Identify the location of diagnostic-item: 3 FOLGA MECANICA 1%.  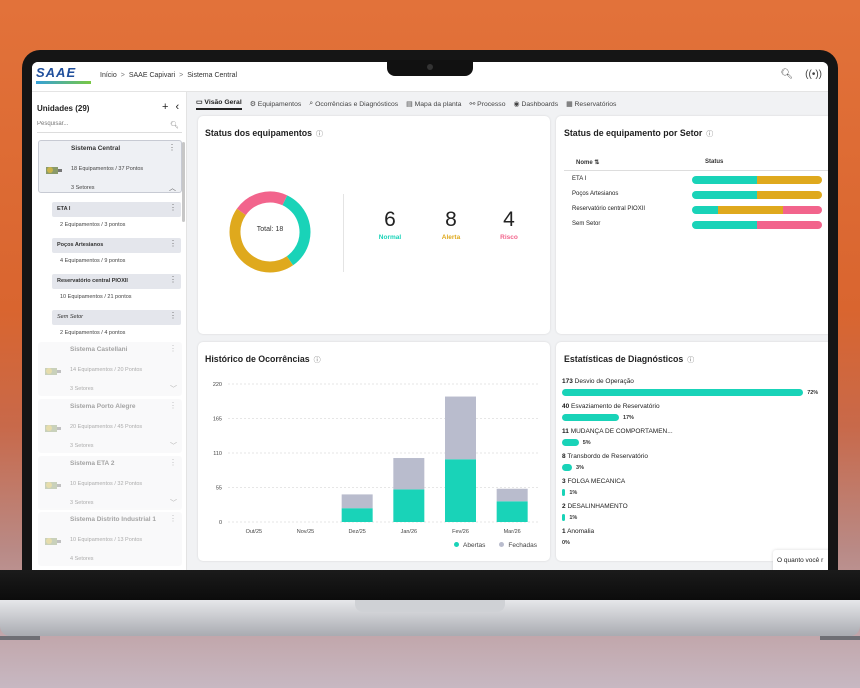
(695, 487).